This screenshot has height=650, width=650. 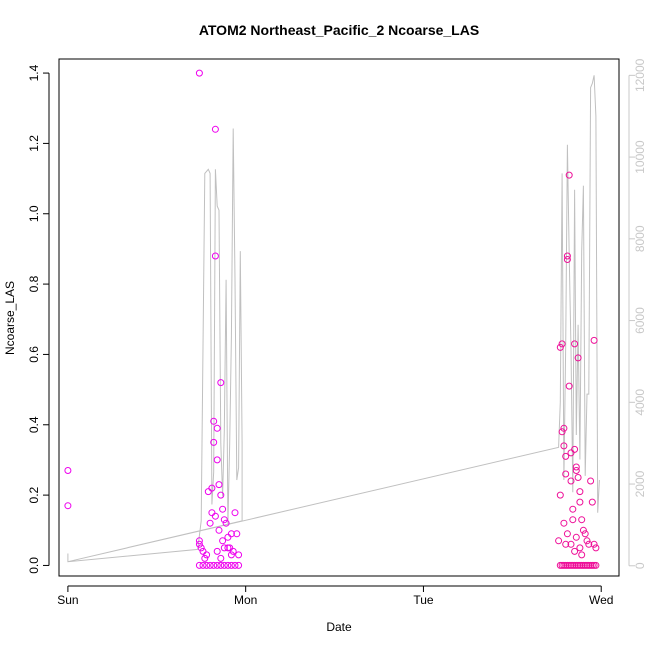 I want to click on chart-title: ATOM2 Northeast_Pacific_2 Ncoarse_LAS, so click(x=339, y=30).